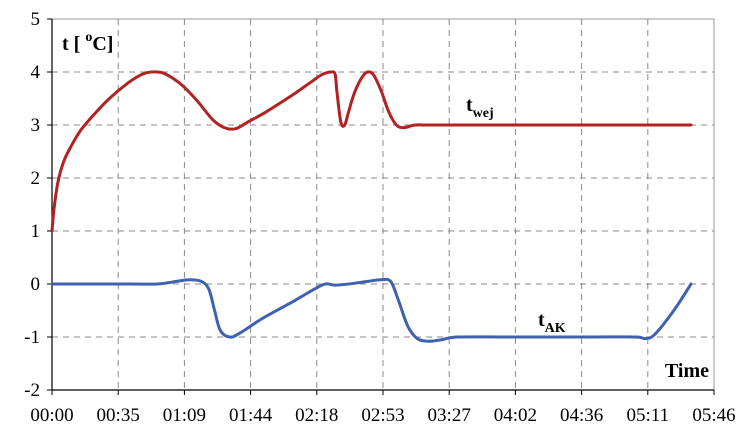 The image size is (747, 428). Describe the element at coordinates (648, 415) in the screenshot. I see `x-tick-label: 05:11` at that location.